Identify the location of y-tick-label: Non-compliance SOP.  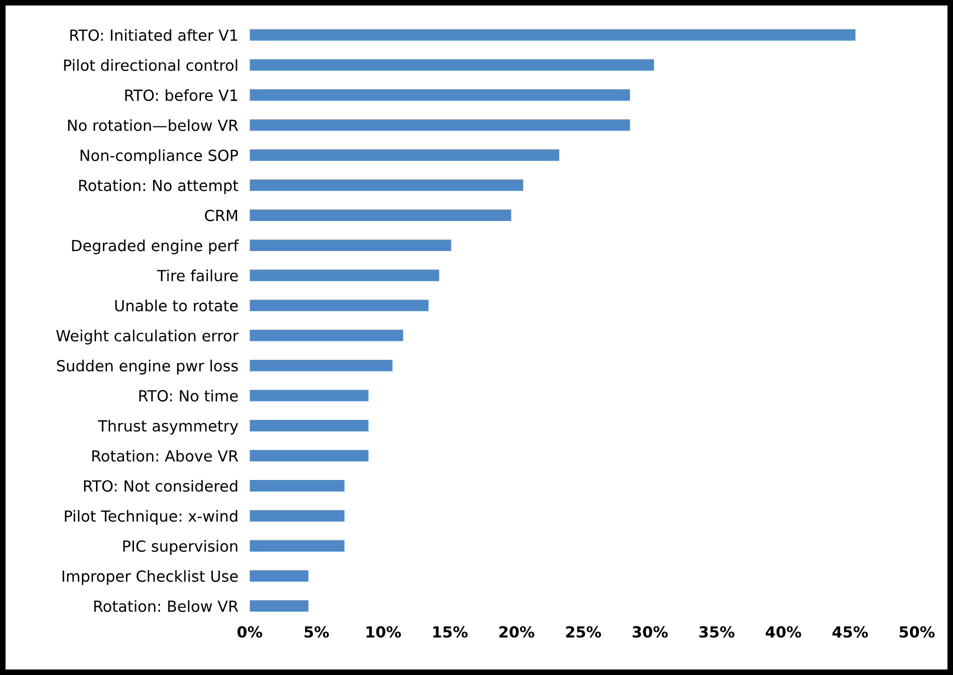
(159, 156).